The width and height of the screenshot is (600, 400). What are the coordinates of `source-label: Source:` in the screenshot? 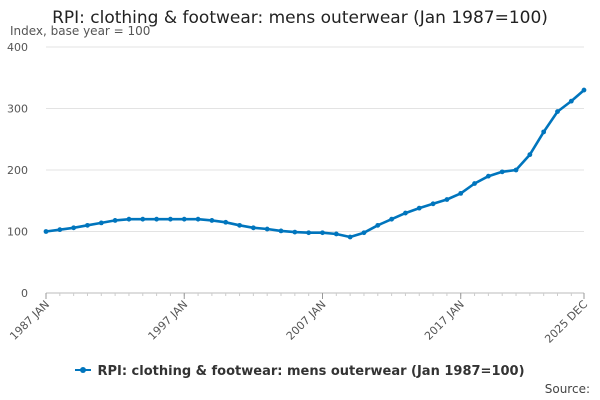 It's located at (567, 389).